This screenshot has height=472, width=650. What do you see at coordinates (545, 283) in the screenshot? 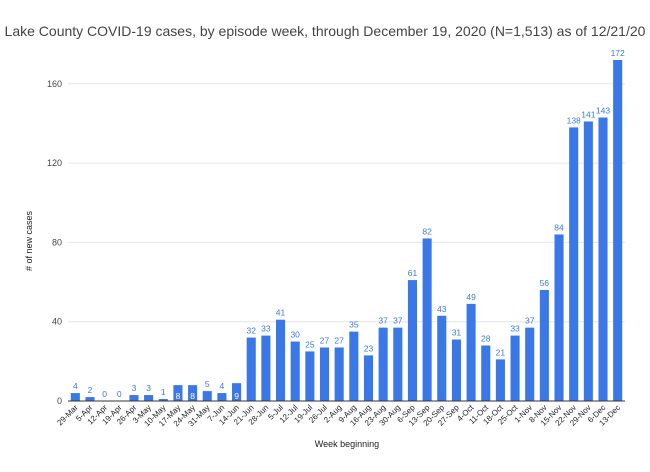
I see `data-label: 56` at bounding box center [545, 283].